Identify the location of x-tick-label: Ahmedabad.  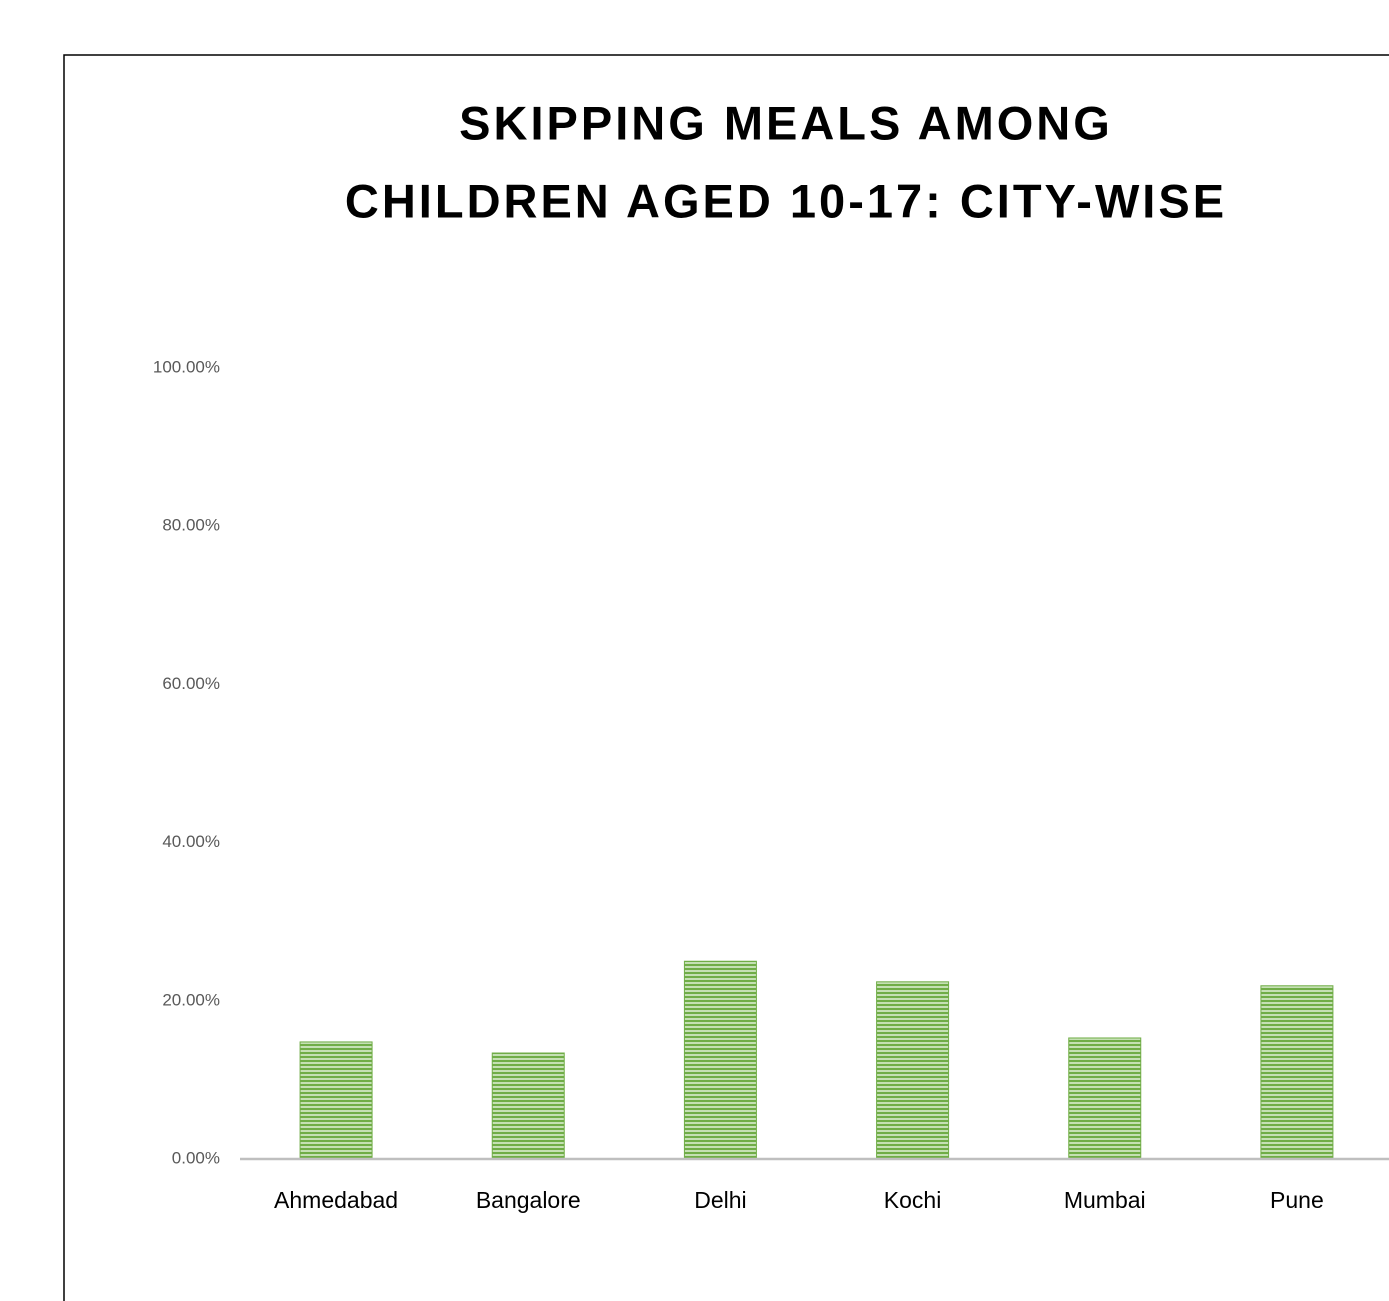
(336, 1200).